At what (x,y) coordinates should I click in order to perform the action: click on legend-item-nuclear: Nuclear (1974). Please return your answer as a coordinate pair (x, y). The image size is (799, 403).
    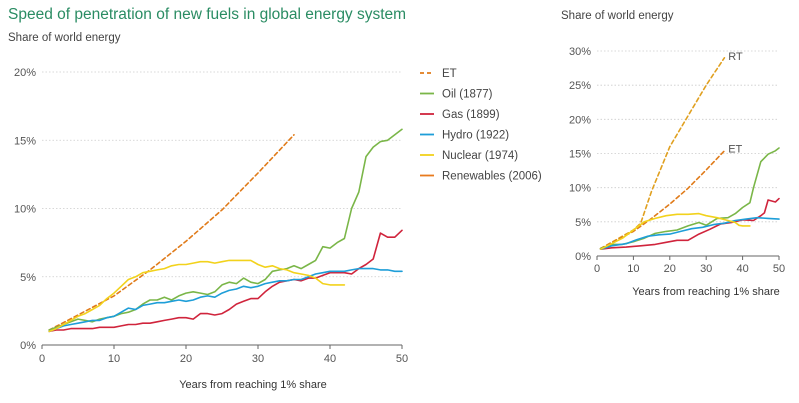
    Looking at the image, I should click on (469, 156).